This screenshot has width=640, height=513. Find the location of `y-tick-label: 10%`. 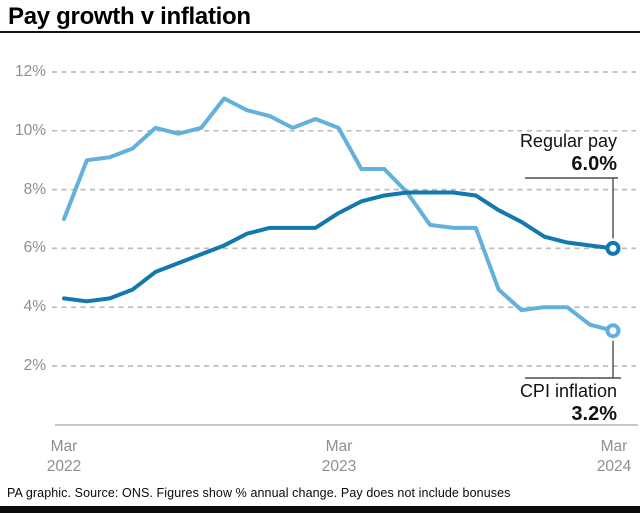

y-tick-label: 10% is located at coordinates (30, 130).